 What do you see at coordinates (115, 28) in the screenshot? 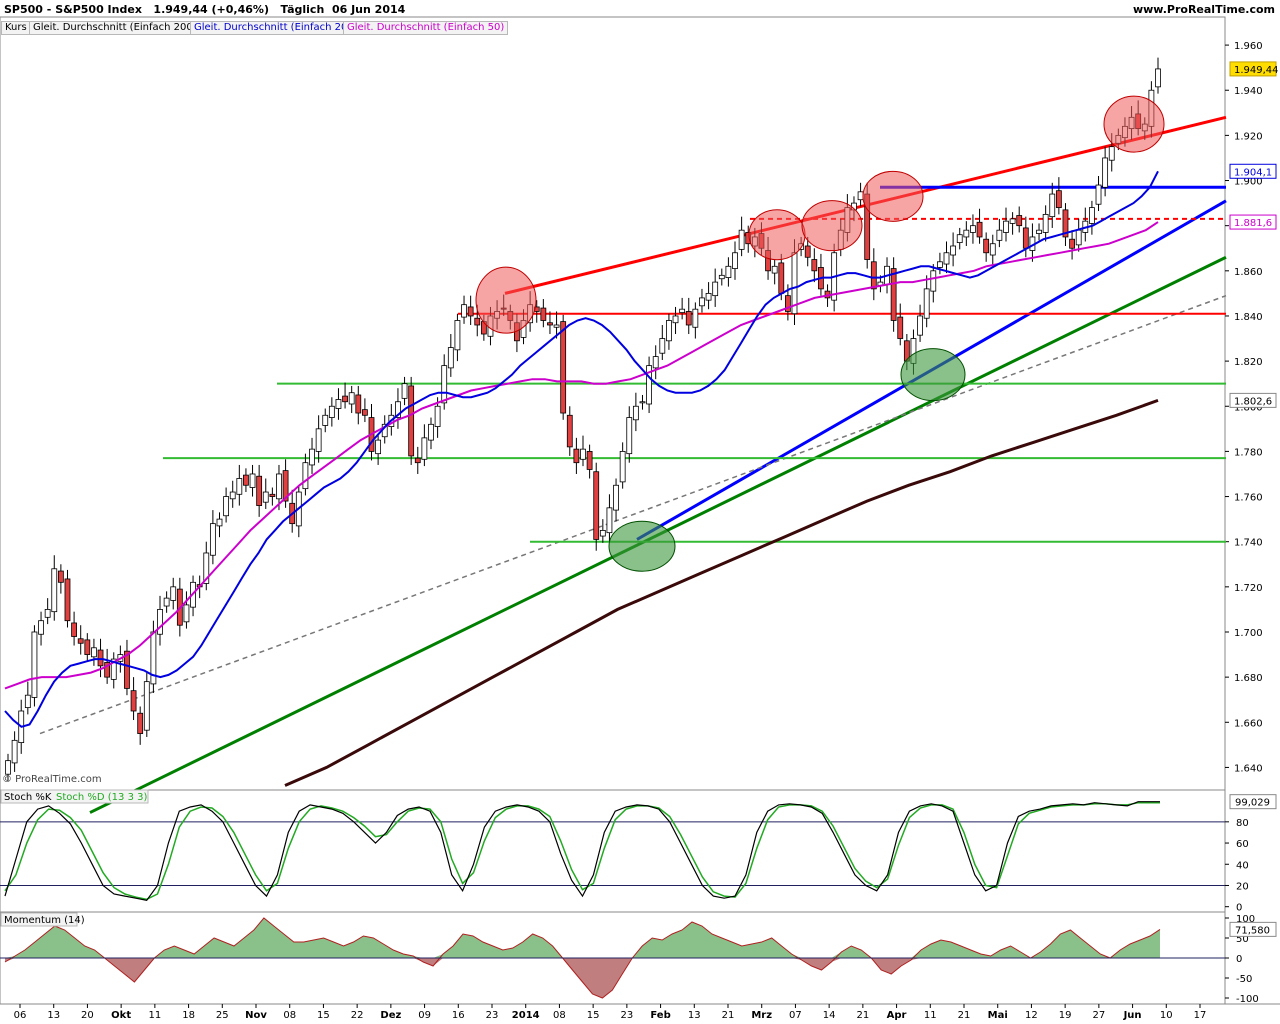
I see `legend-sma200: Gleit. Durchschnitt (Einfach 200)` at bounding box center [115, 28].